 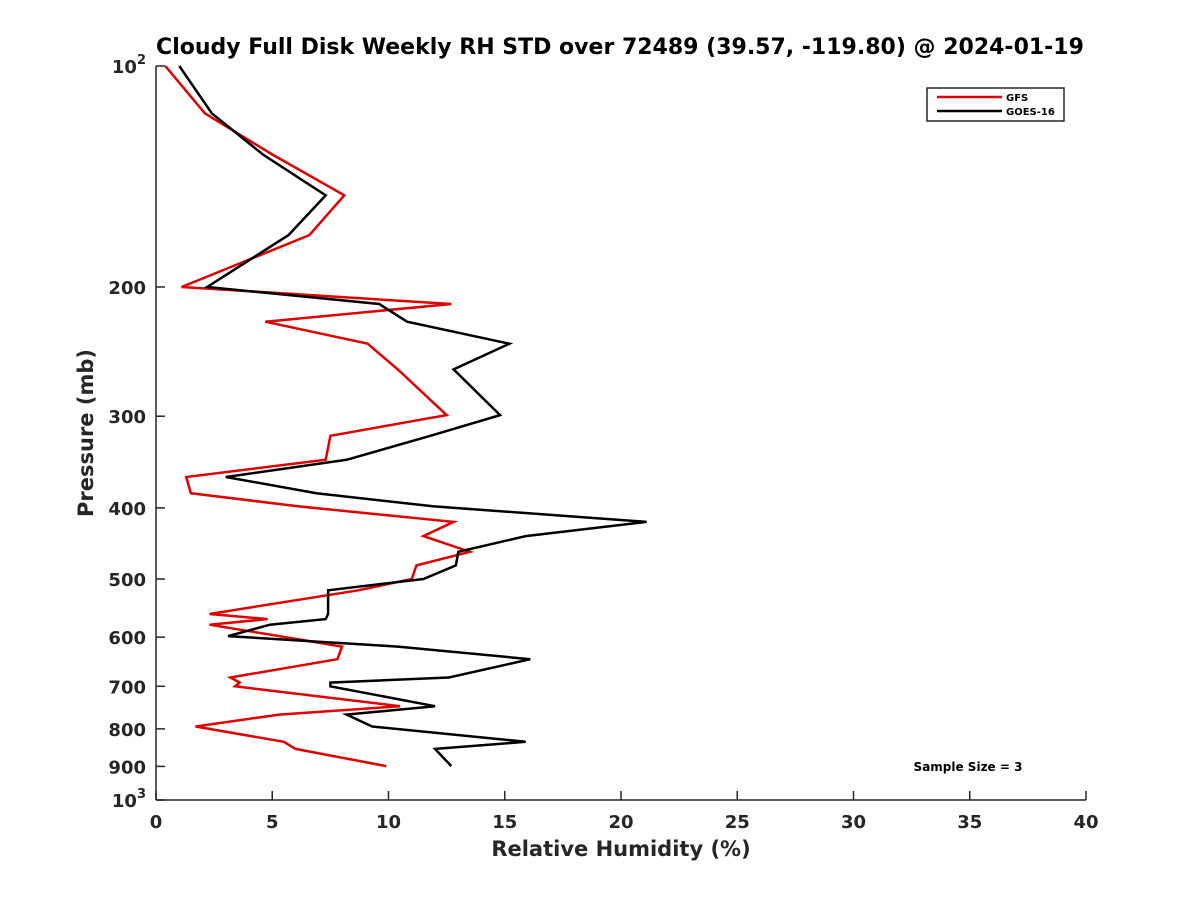 What do you see at coordinates (737, 822) in the screenshot?
I see `x-tick-label: 25` at bounding box center [737, 822].